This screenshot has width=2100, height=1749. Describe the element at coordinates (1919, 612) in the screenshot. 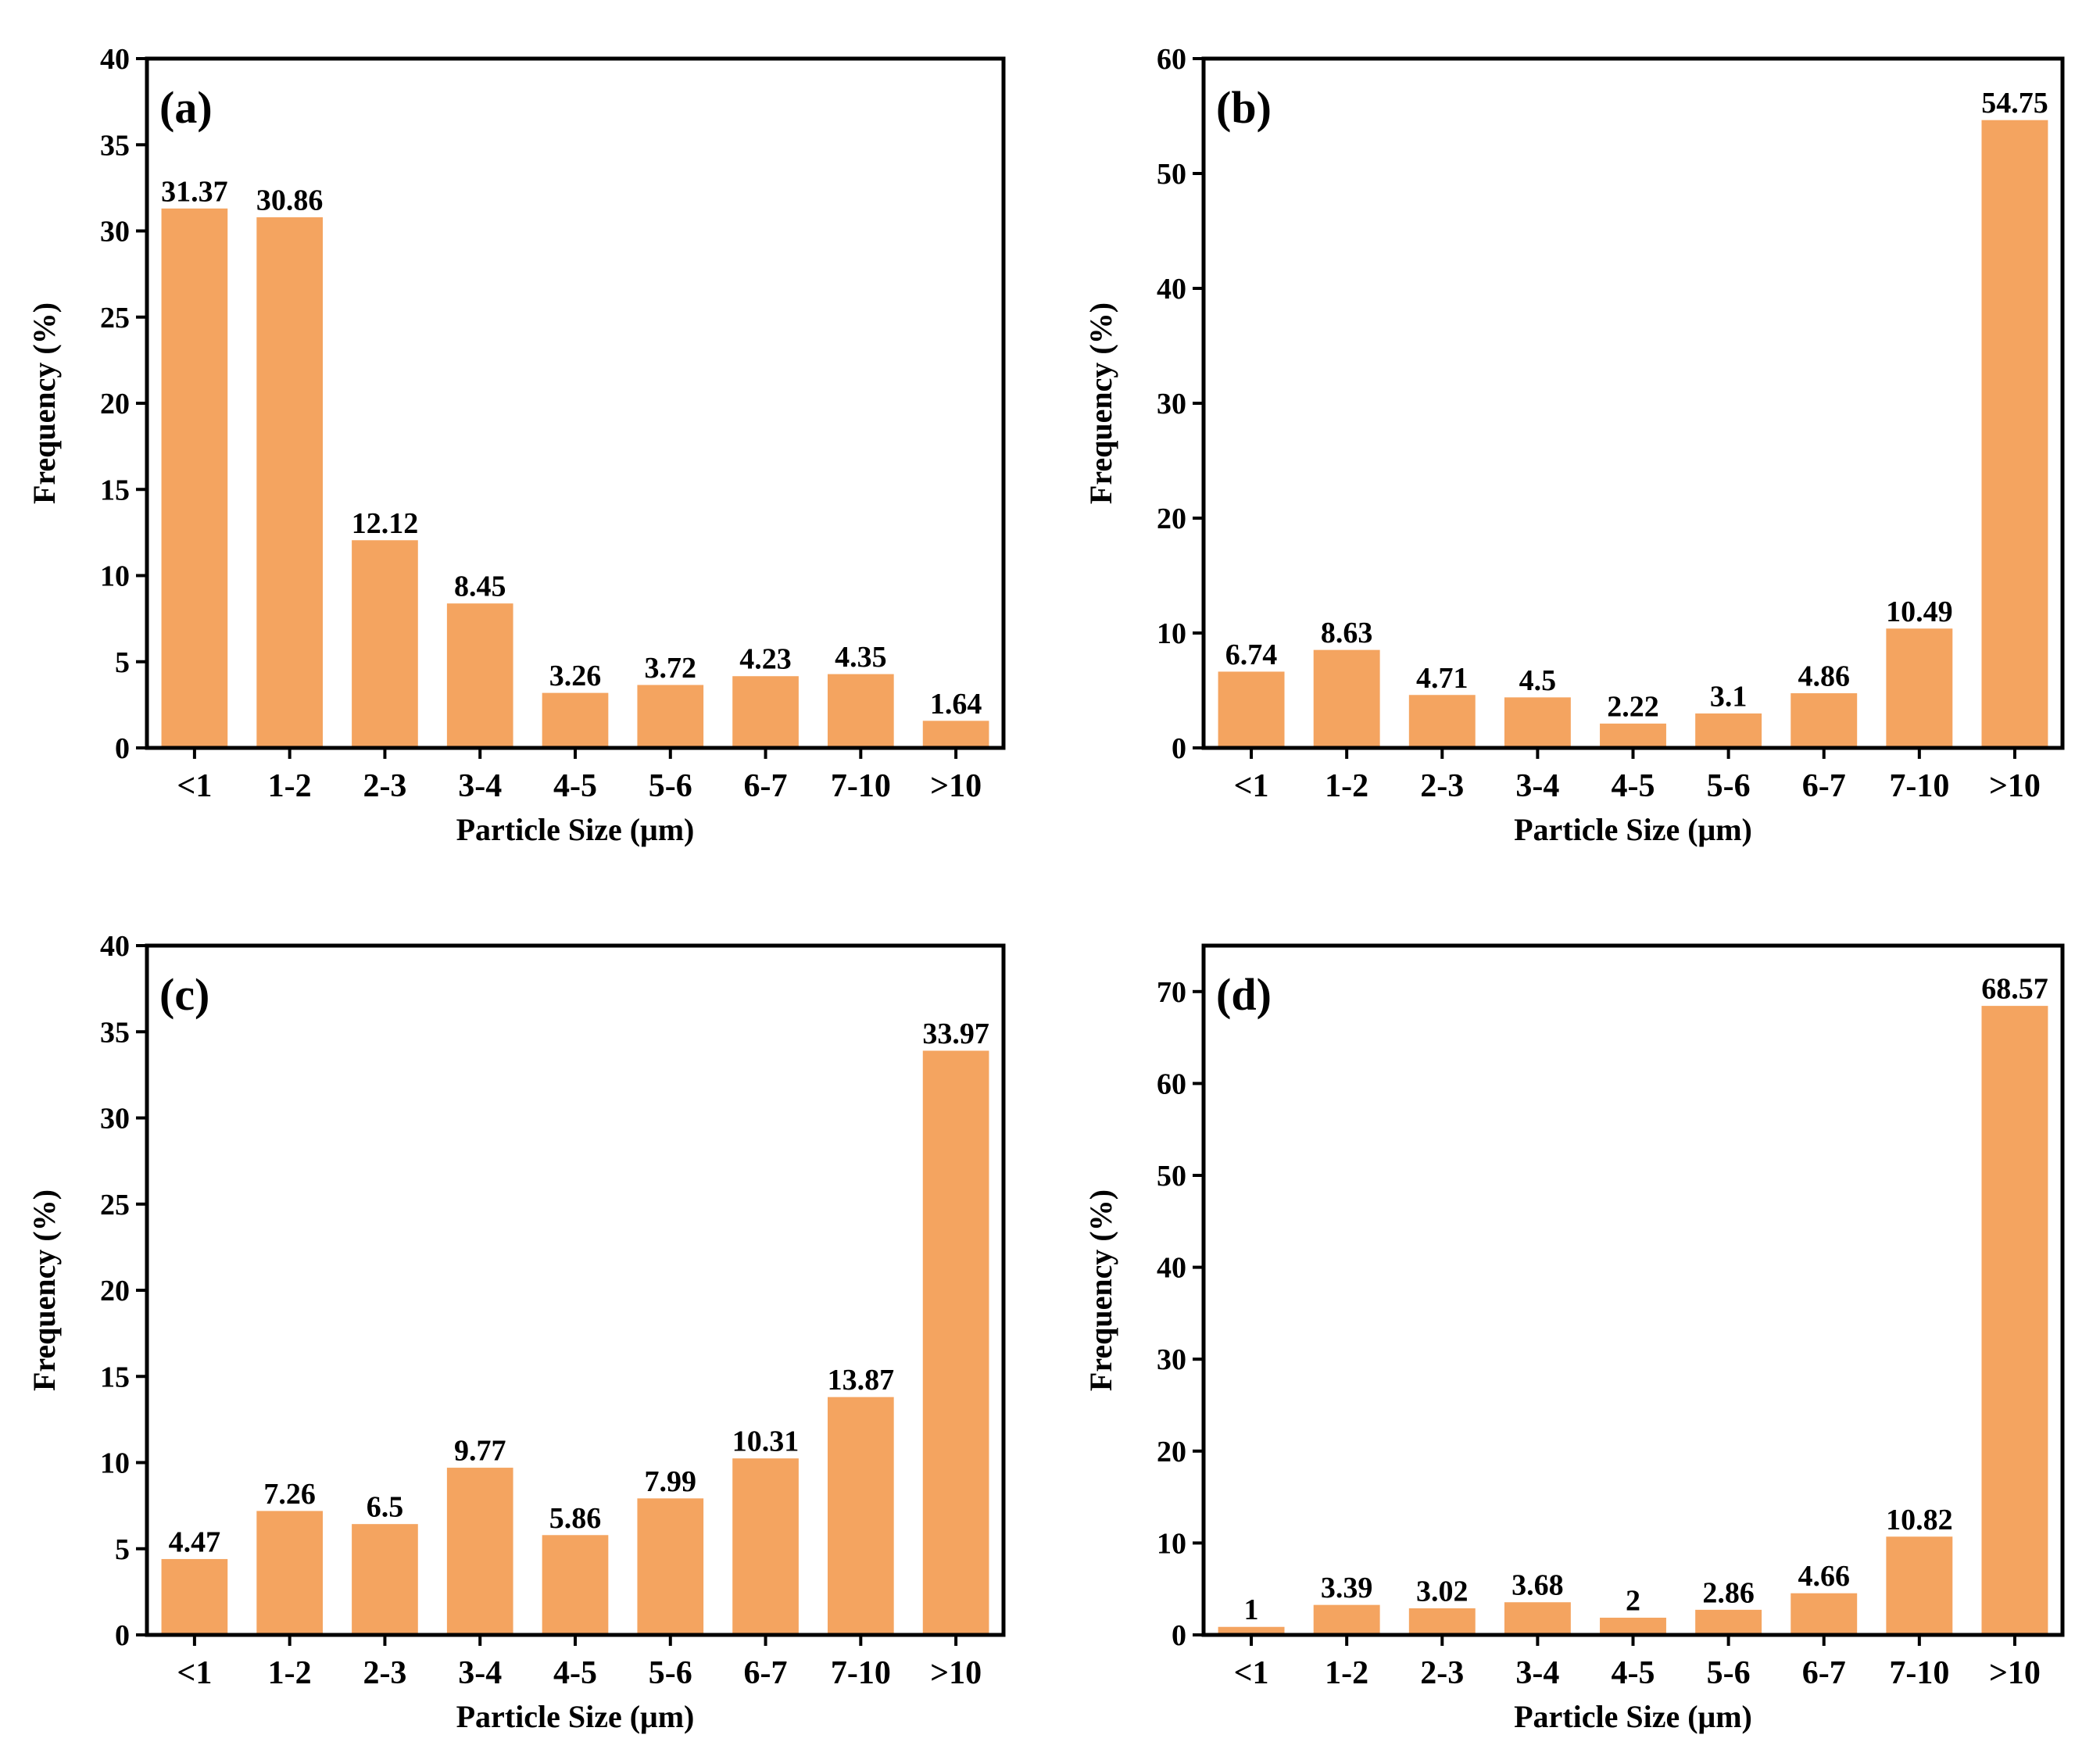

I see `bar-value-label: 10.49` at that location.